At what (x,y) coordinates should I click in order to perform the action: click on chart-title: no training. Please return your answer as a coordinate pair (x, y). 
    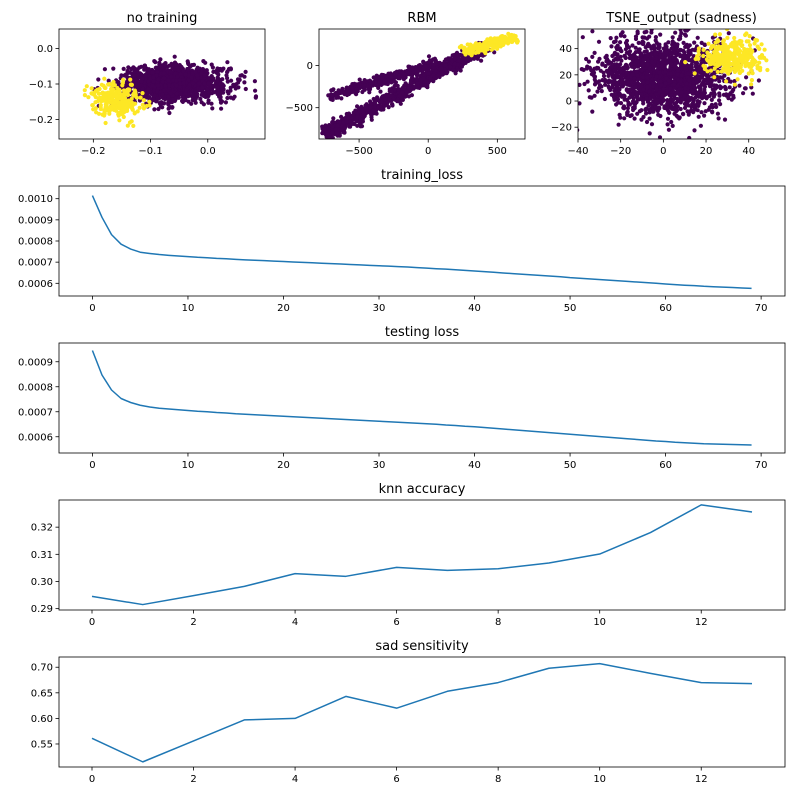
    Looking at the image, I should click on (162, 18).